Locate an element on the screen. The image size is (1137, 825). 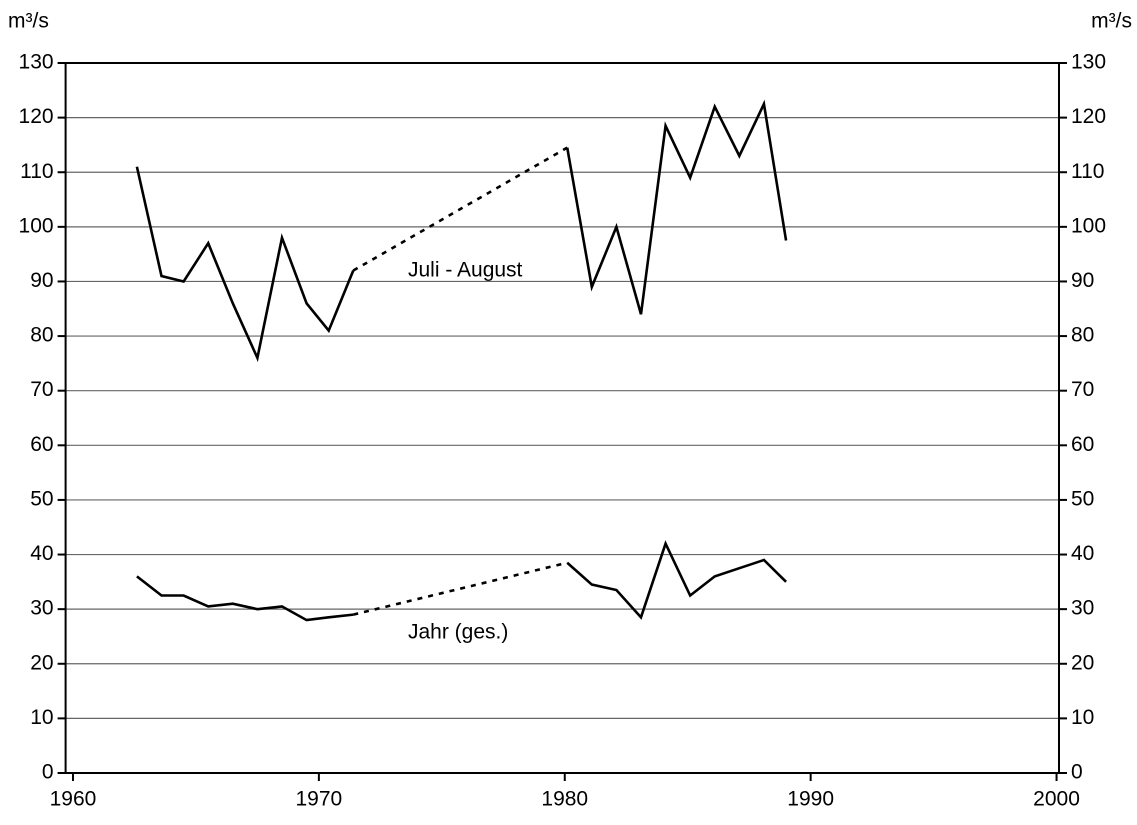
y-tick-label: 60 is located at coordinates (41, 444).